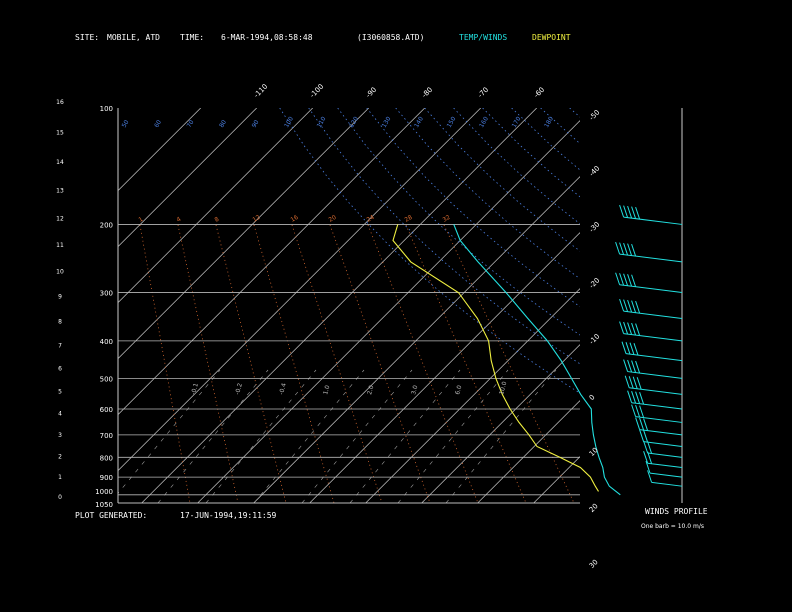 The width and height of the screenshot is (792, 612). Describe the element at coordinates (595, 171) in the screenshot. I see `temperature-tick-label: -40` at that location.